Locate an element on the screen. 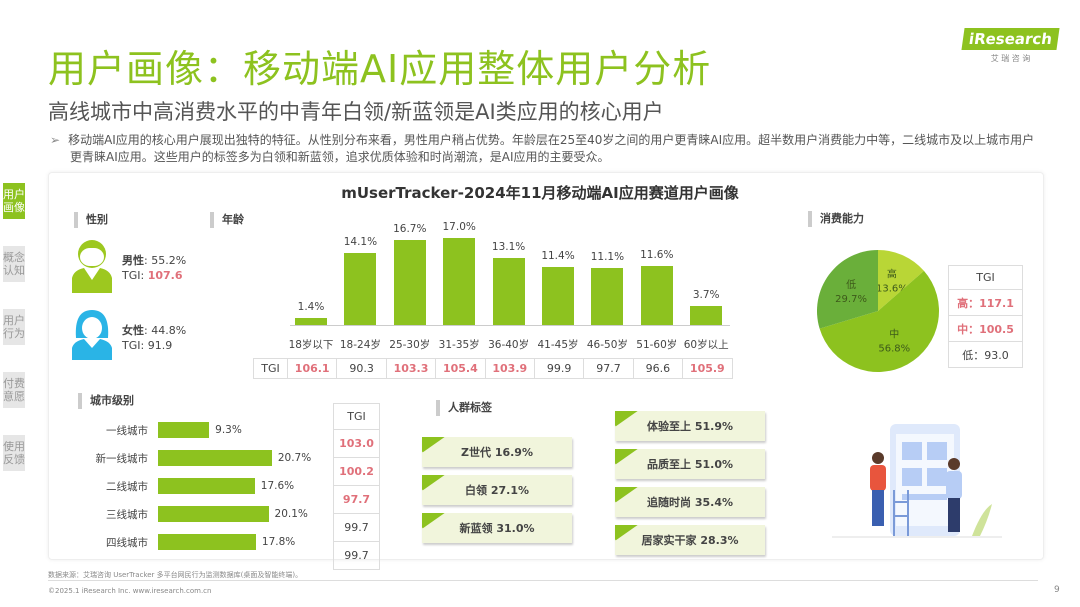  pie-slice-label: 56.8% is located at coordinates (894, 348).